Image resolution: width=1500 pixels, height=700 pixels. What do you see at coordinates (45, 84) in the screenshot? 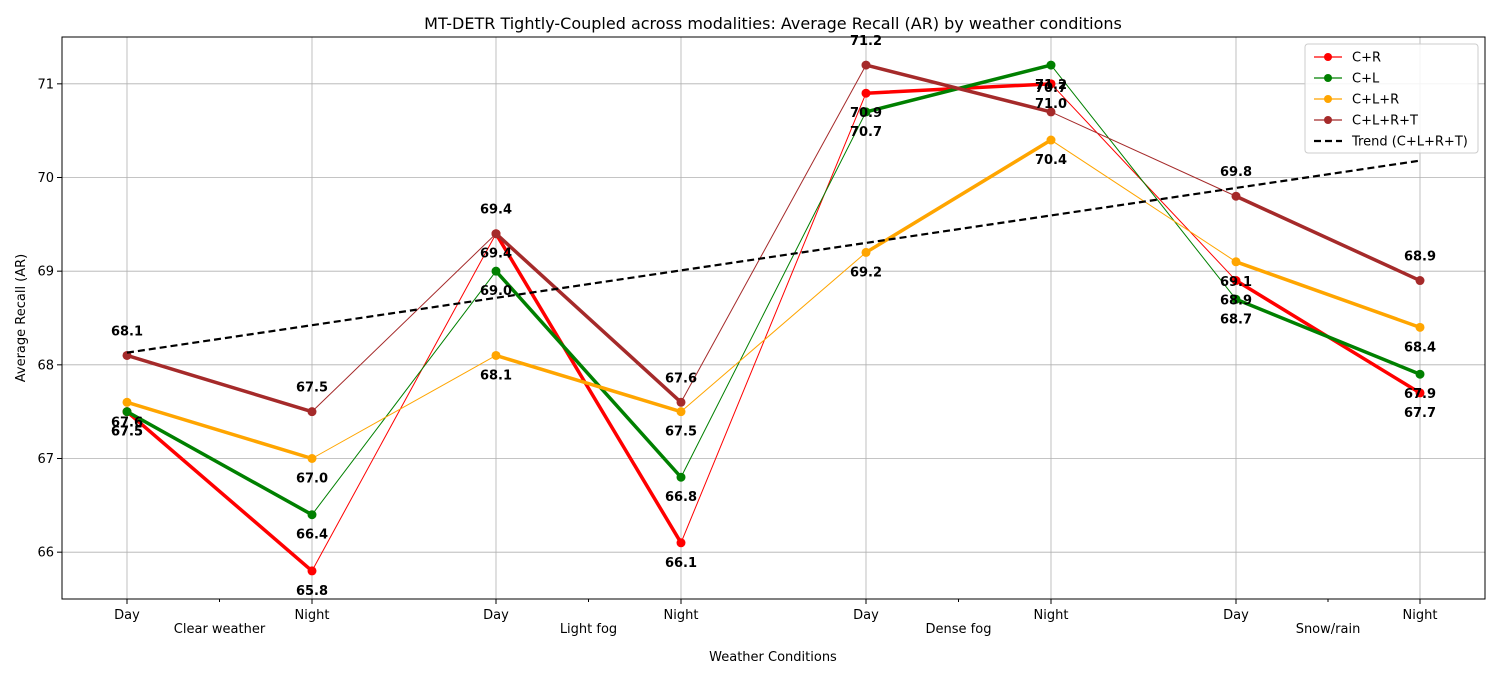
I see `y-tick-label: 71` at bounding box center [45, 84].